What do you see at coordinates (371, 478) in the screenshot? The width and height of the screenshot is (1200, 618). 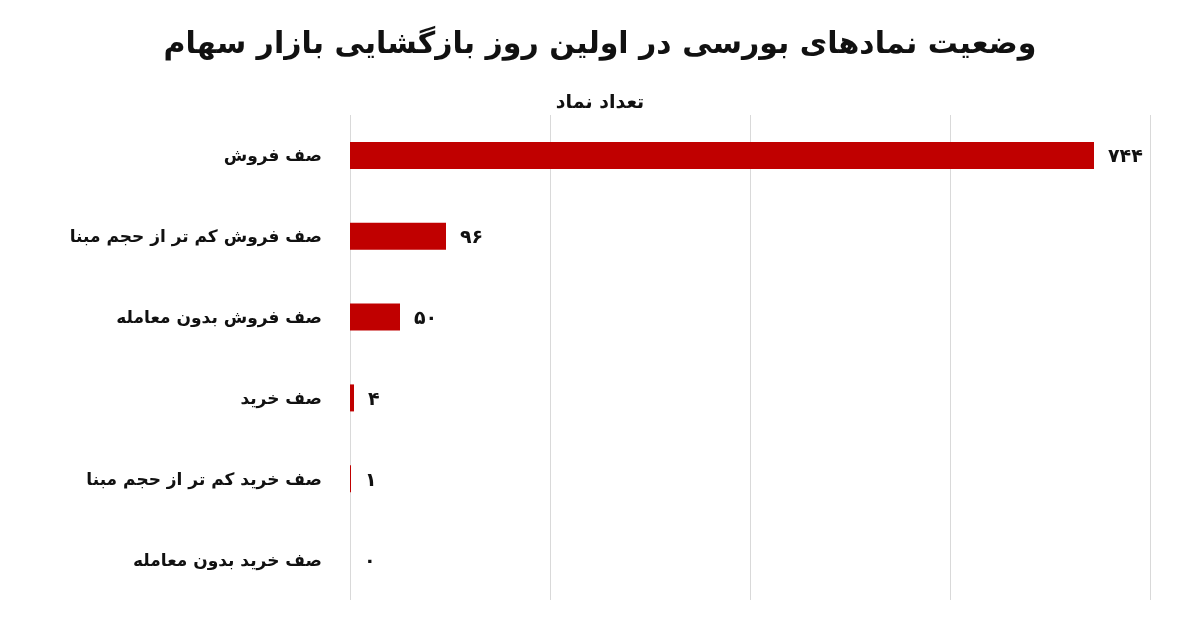 I see `data-label: ۱` at bounding box center [371, 478].